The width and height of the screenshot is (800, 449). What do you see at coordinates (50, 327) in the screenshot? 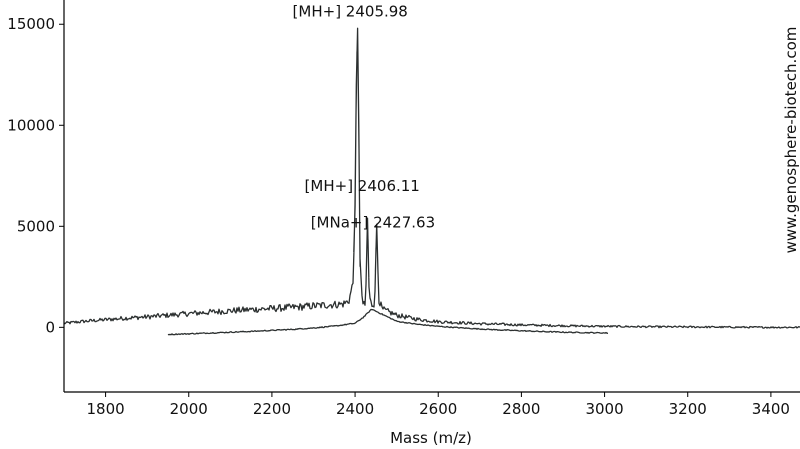
I see `y-tick-label: 0` at bounding box center [50, 327].